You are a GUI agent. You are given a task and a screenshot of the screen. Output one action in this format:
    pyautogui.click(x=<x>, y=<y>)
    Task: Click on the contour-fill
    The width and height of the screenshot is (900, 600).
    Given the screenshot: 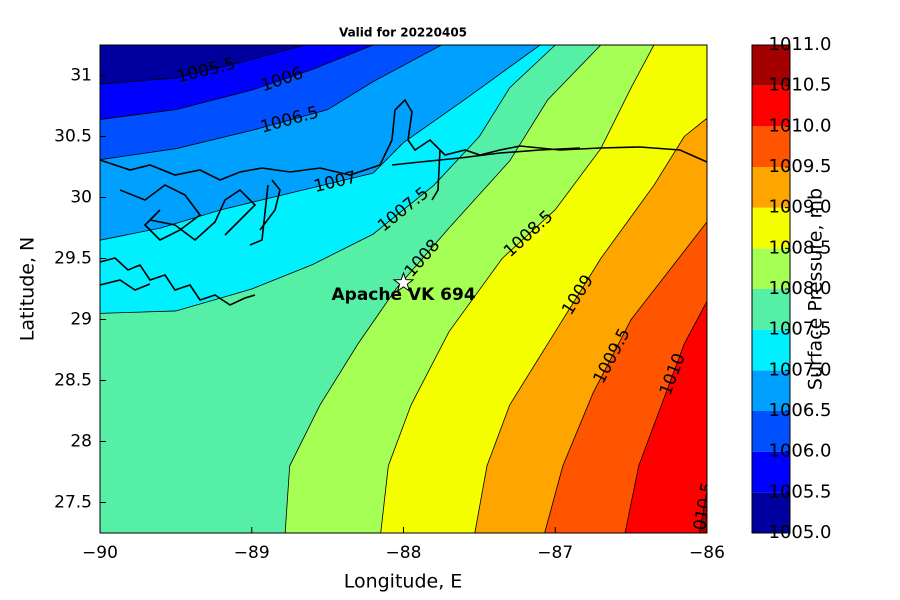 What is the action you would take?
    pyautogui.click(x=666, y=417)
    